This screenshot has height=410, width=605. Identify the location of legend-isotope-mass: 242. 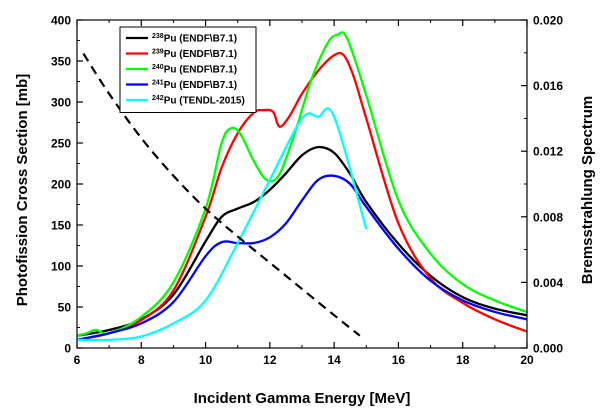
(158, 98).